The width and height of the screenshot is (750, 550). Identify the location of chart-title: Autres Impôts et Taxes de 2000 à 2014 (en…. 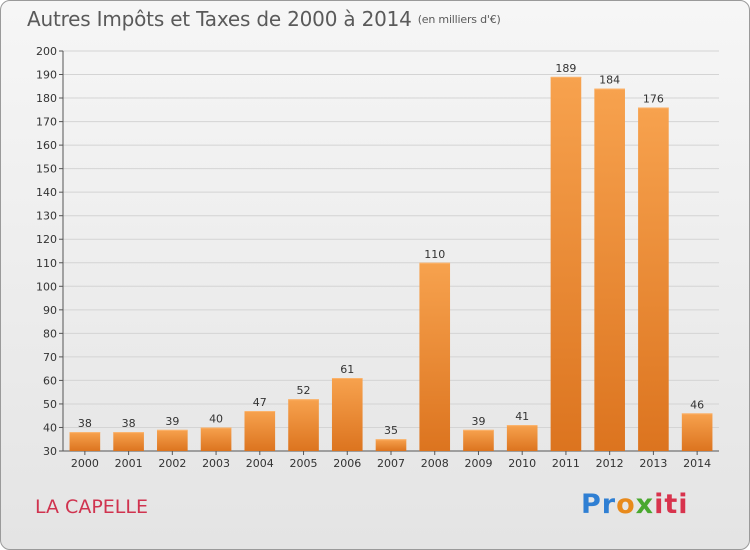
(264, 19).